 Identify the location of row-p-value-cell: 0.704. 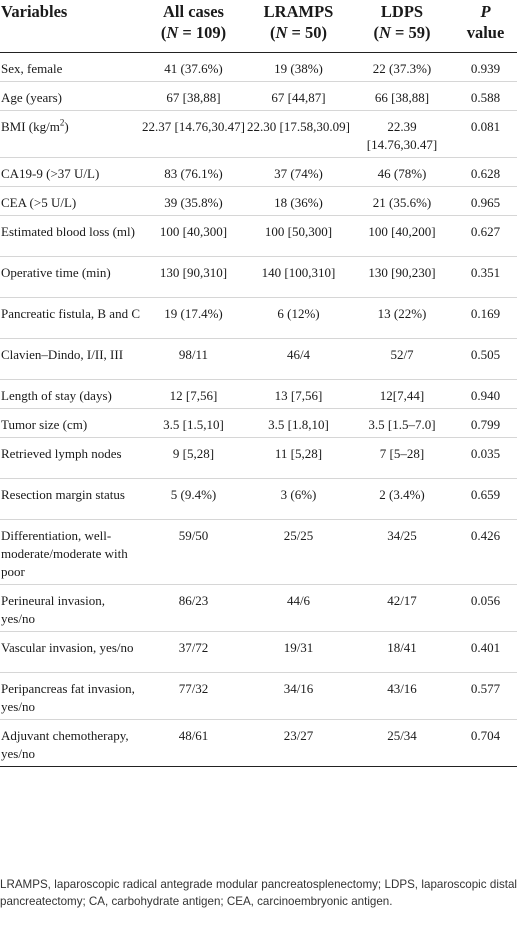
(485, 743).